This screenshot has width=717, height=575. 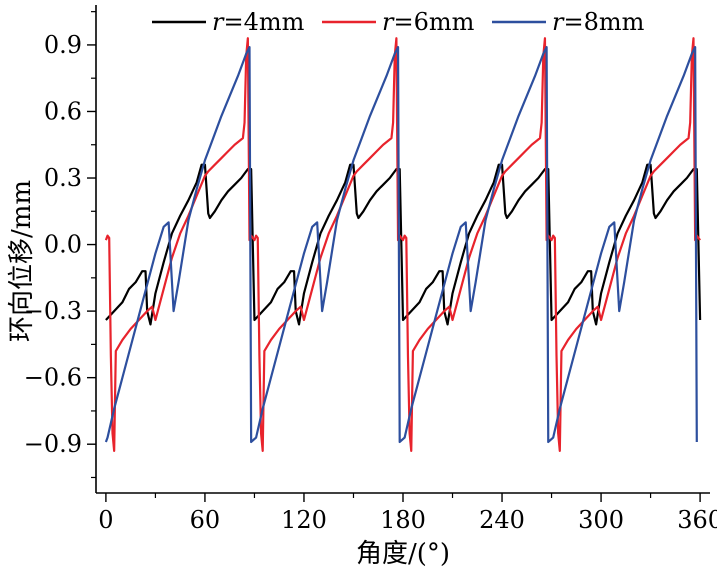 I want to click on y-tick-label: 0.6, so click(x=63, y=111).